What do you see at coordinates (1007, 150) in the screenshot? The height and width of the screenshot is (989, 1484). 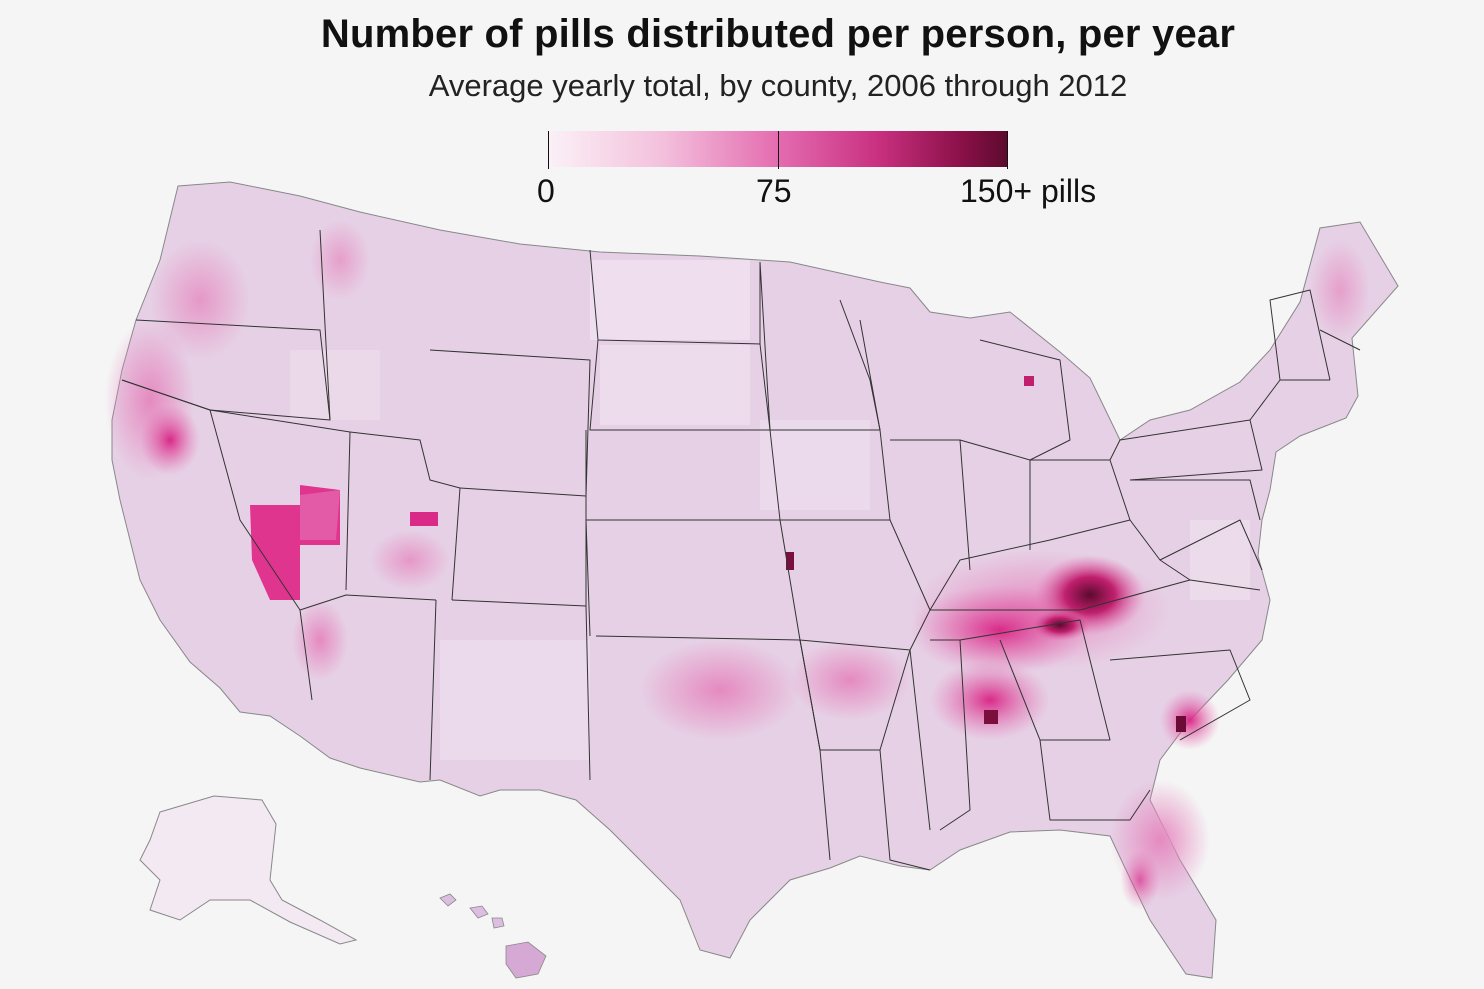 I see `legend-tick-max` at bounding box center [1007, 150].